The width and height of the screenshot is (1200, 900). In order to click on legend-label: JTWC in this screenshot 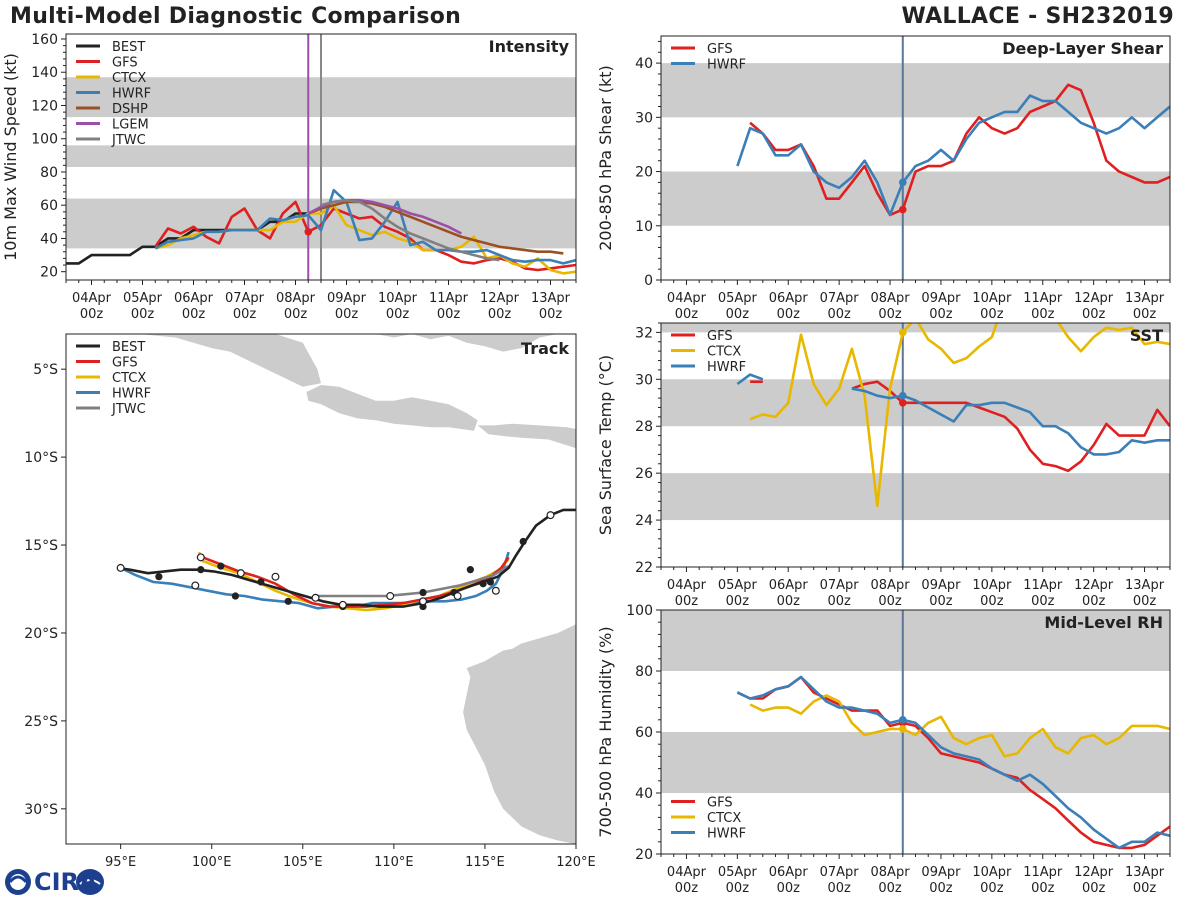, I will do `click(128, 140)`.